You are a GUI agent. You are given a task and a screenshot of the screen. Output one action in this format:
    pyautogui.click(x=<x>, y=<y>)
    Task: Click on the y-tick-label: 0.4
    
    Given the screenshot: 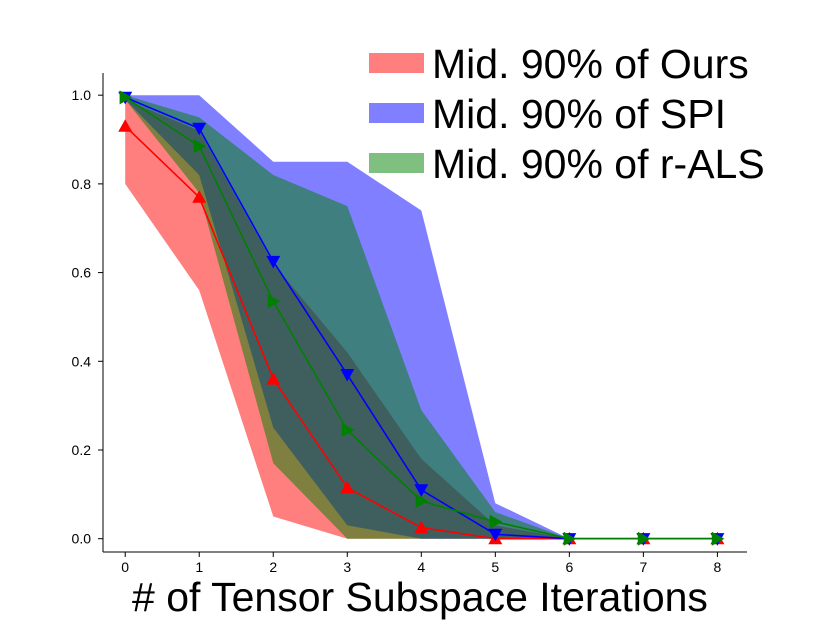 What is the action you would take?
    pyautogui.click(x=82, y=361)
    